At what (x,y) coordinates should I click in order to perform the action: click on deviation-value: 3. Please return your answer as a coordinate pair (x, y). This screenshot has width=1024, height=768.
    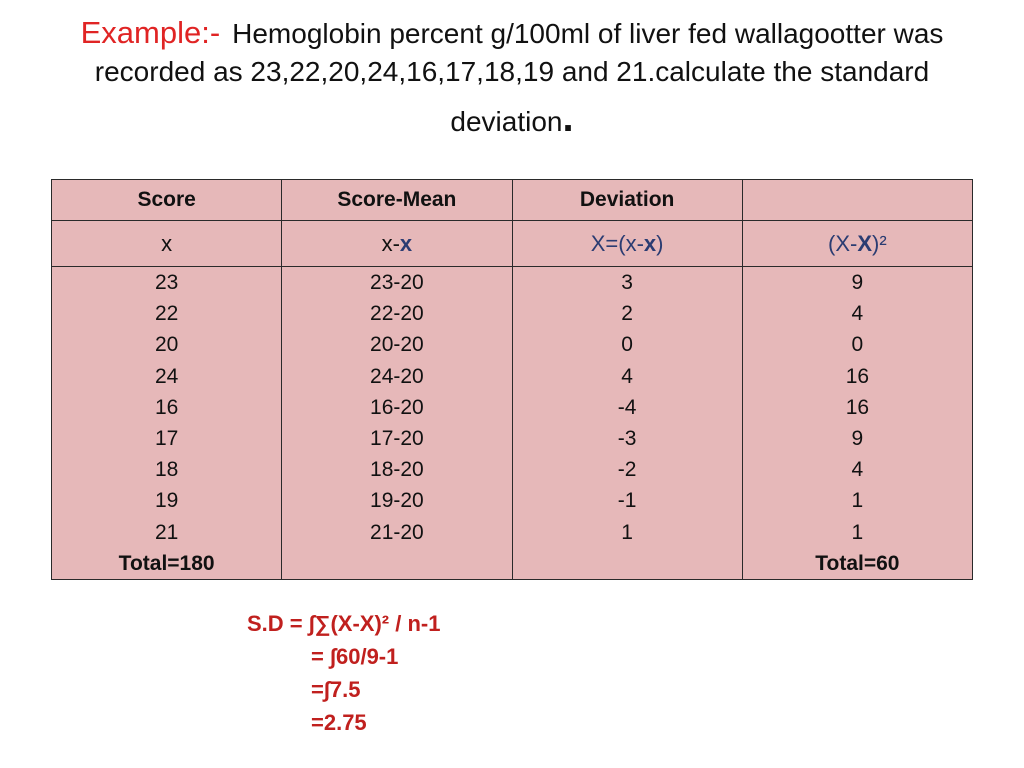
    Looking at the image, I should click on (627, 282).